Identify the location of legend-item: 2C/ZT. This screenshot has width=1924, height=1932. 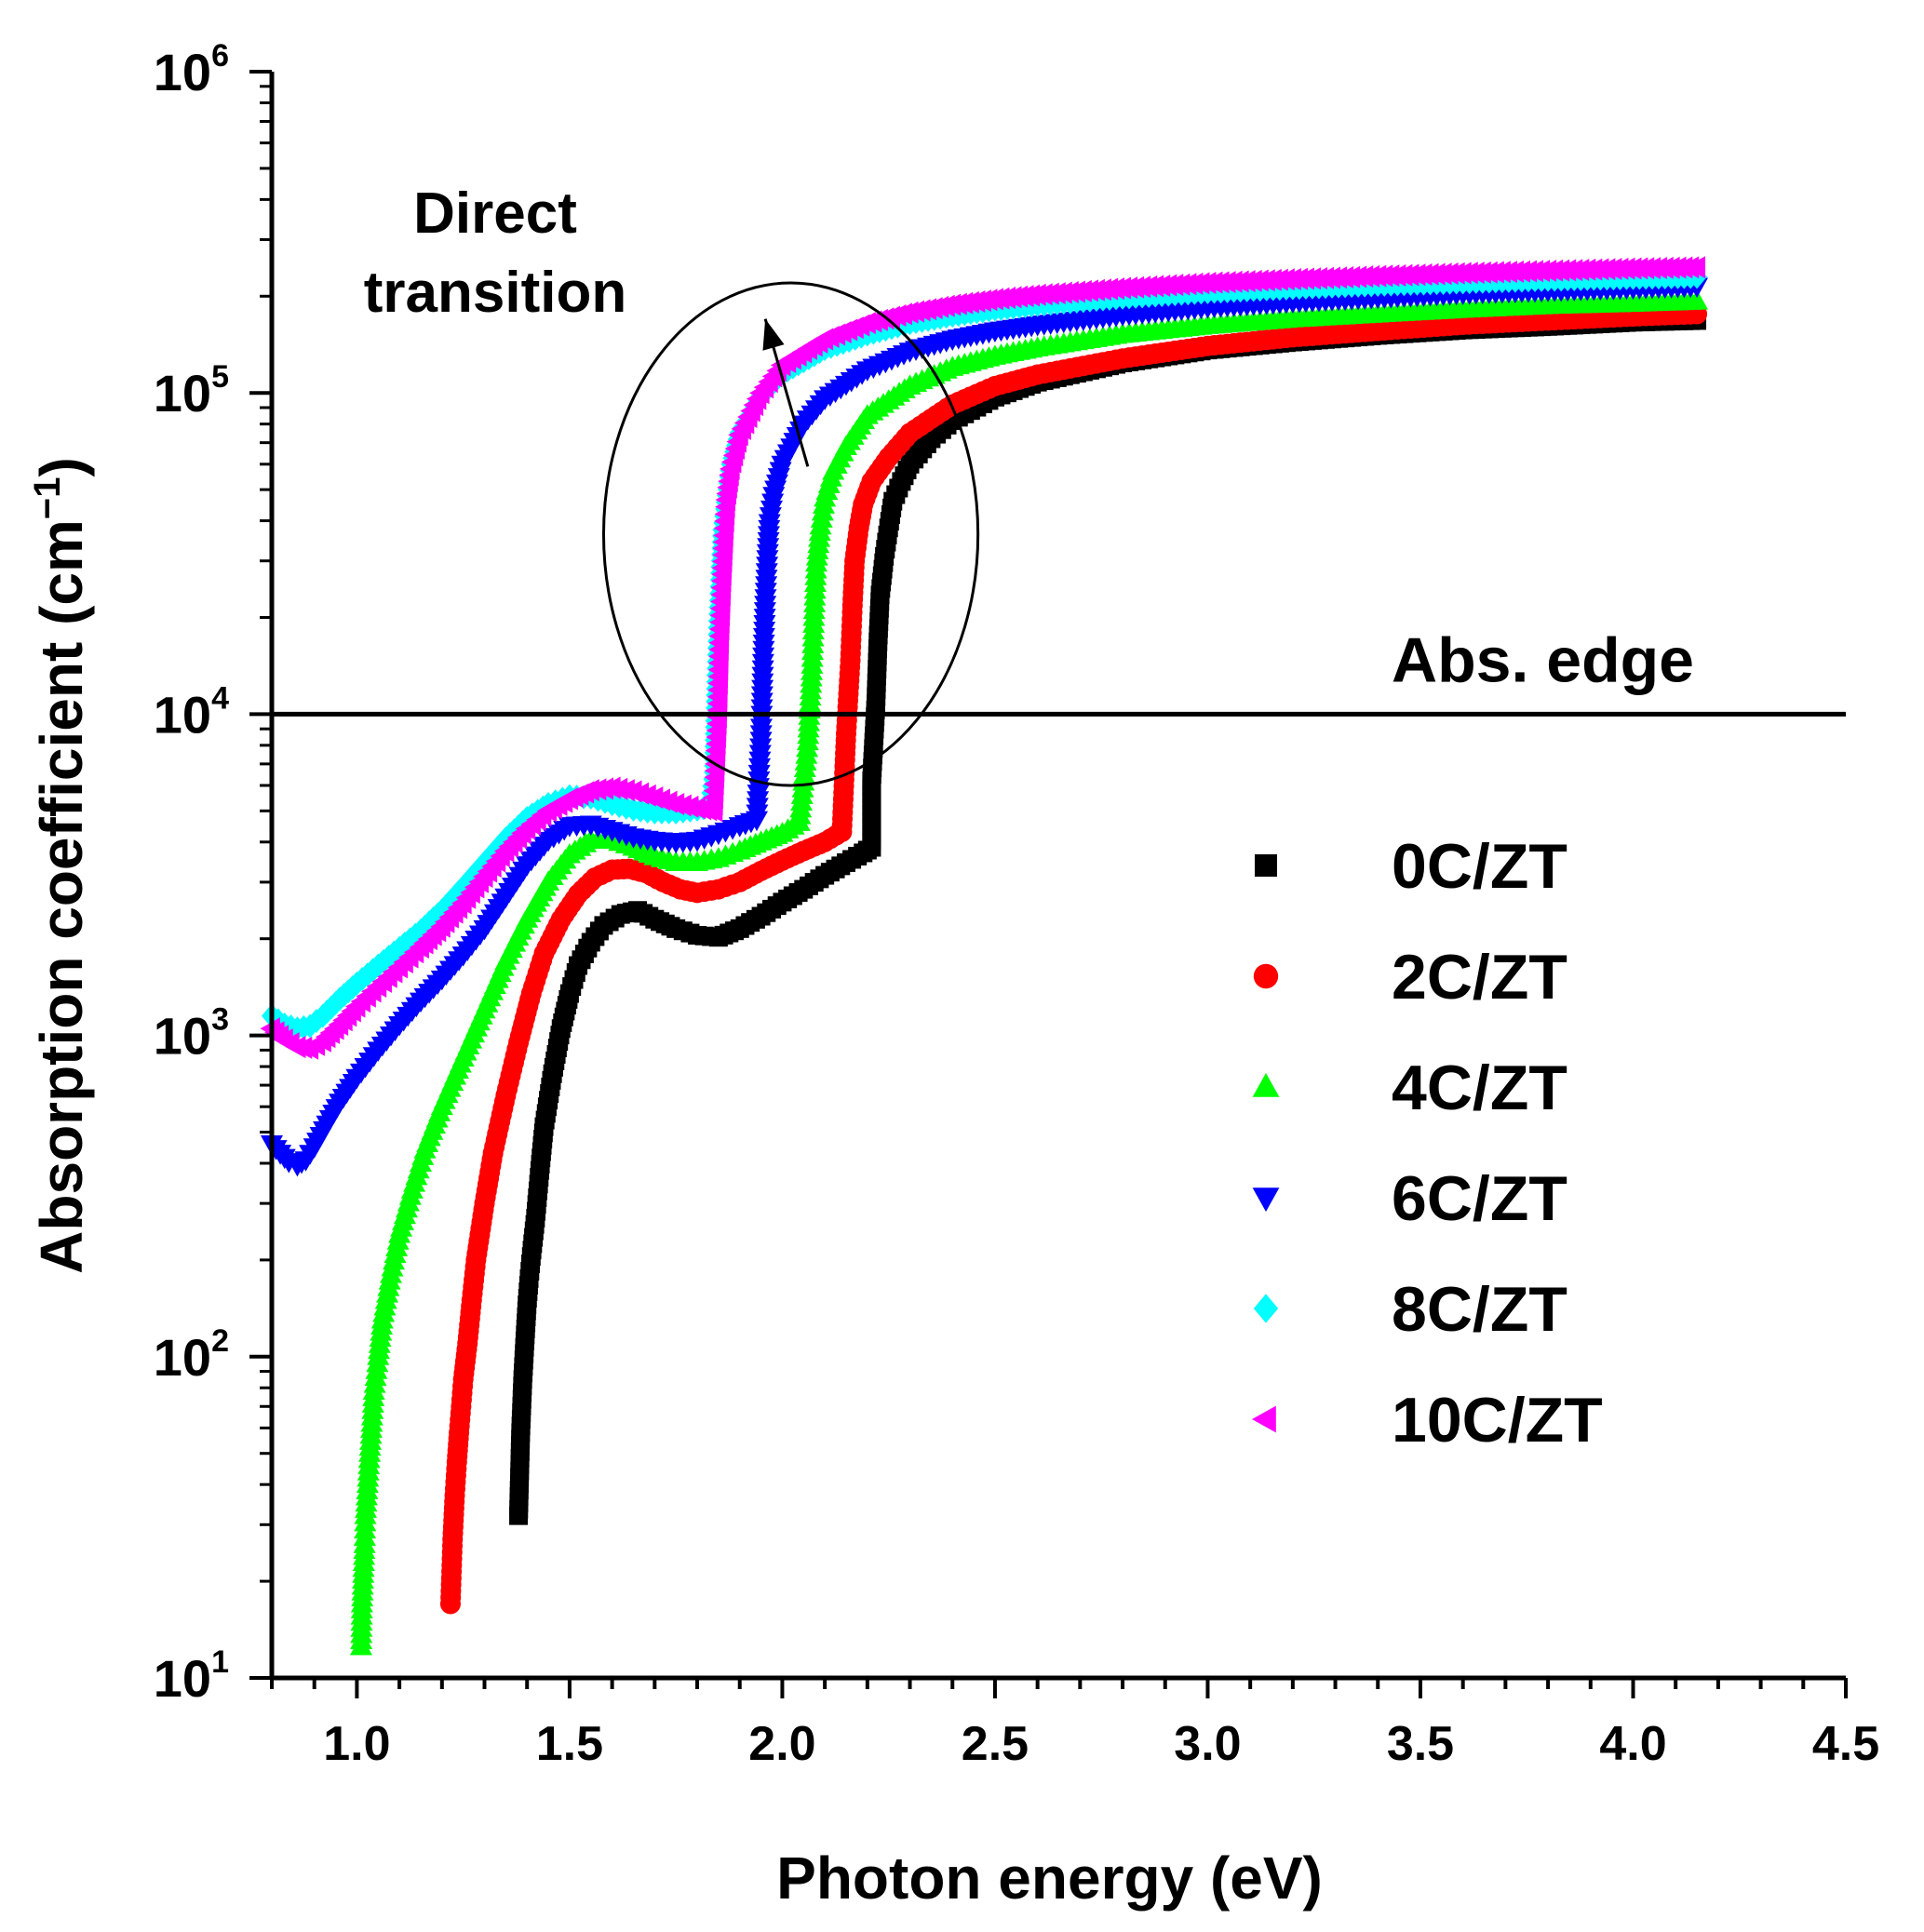
(1410, 978).